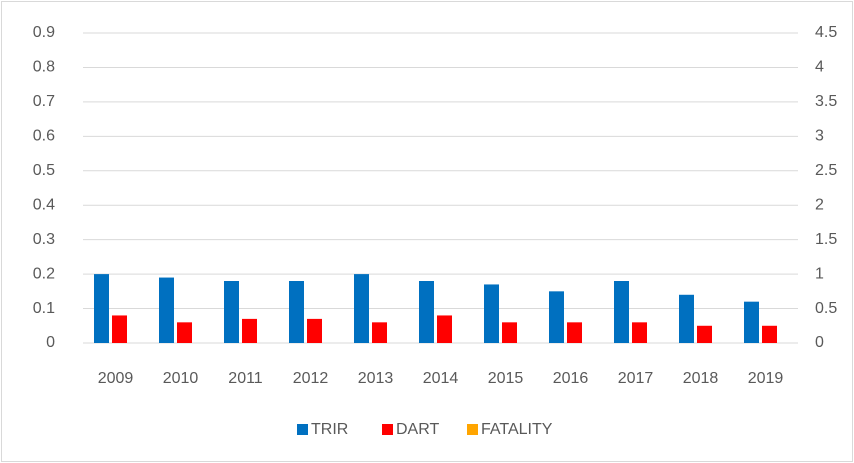 The width and height of the screenshot is (854, 463). What do you see at coordinates (826, 308) in the screenshot?
I see `y2-tick-label: 0.5` at bounding box center [826, 308].